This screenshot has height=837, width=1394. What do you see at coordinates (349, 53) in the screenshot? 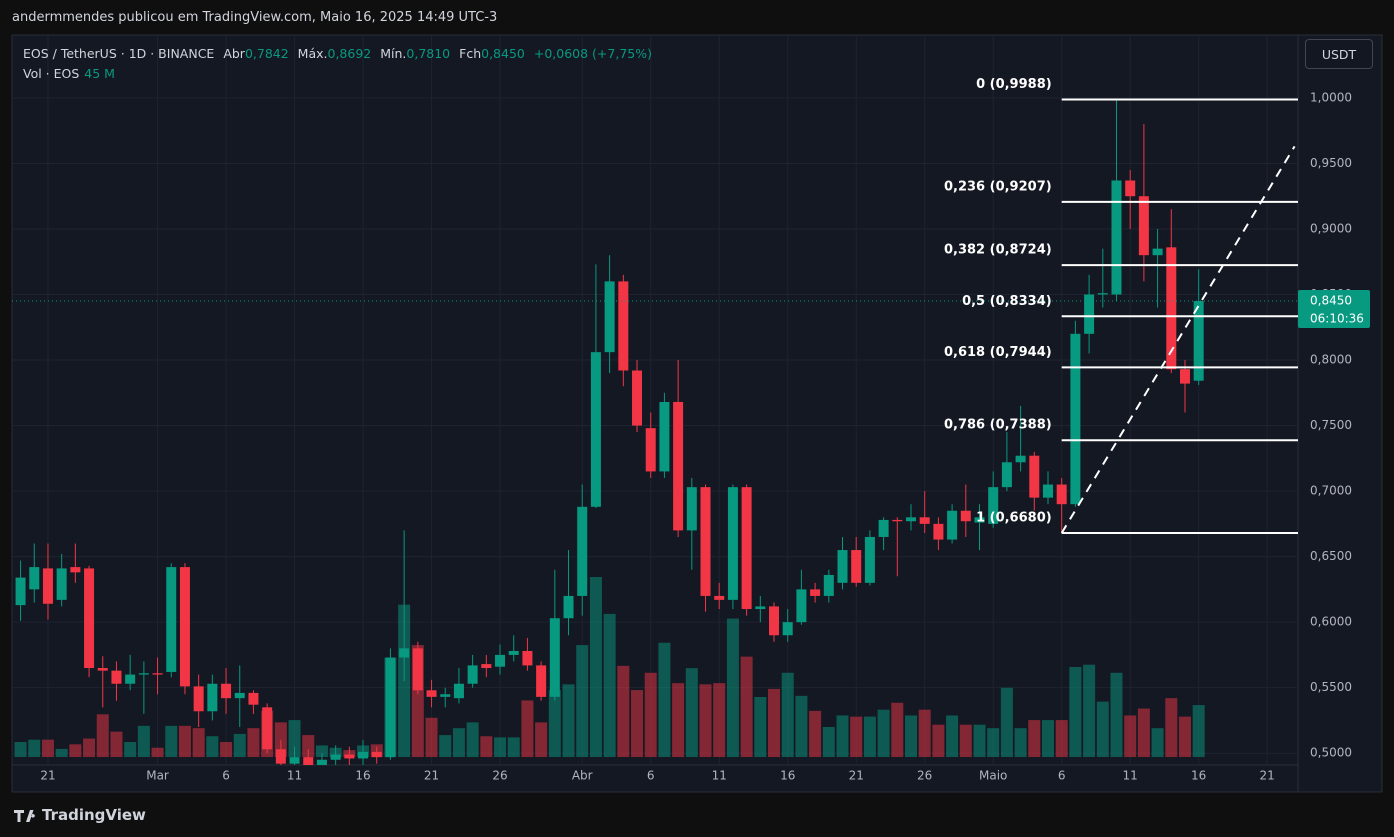
I see `high-value: 0,8692` at bounding box center [349, 53].